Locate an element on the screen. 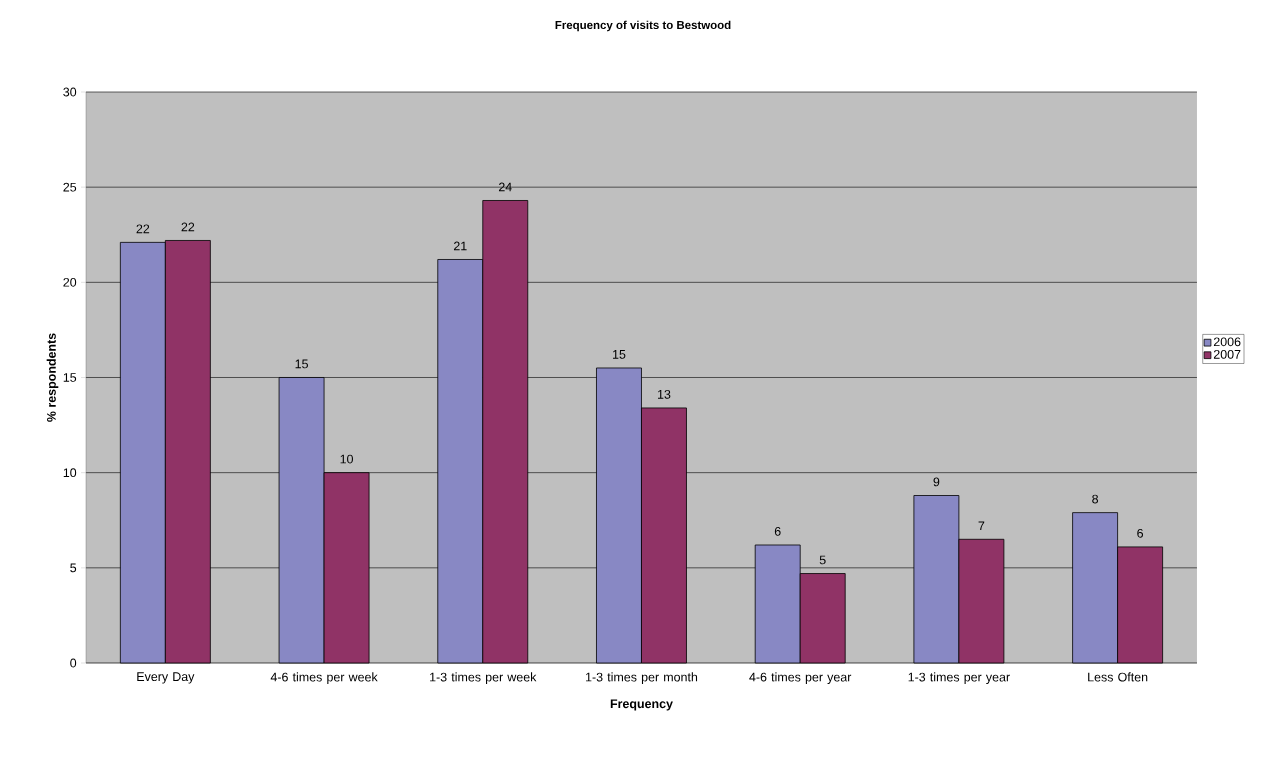 The height and width of the screenshot is (768, 1286). x-tick-label: 4-6 times per week is located at coordinates (324, 678).